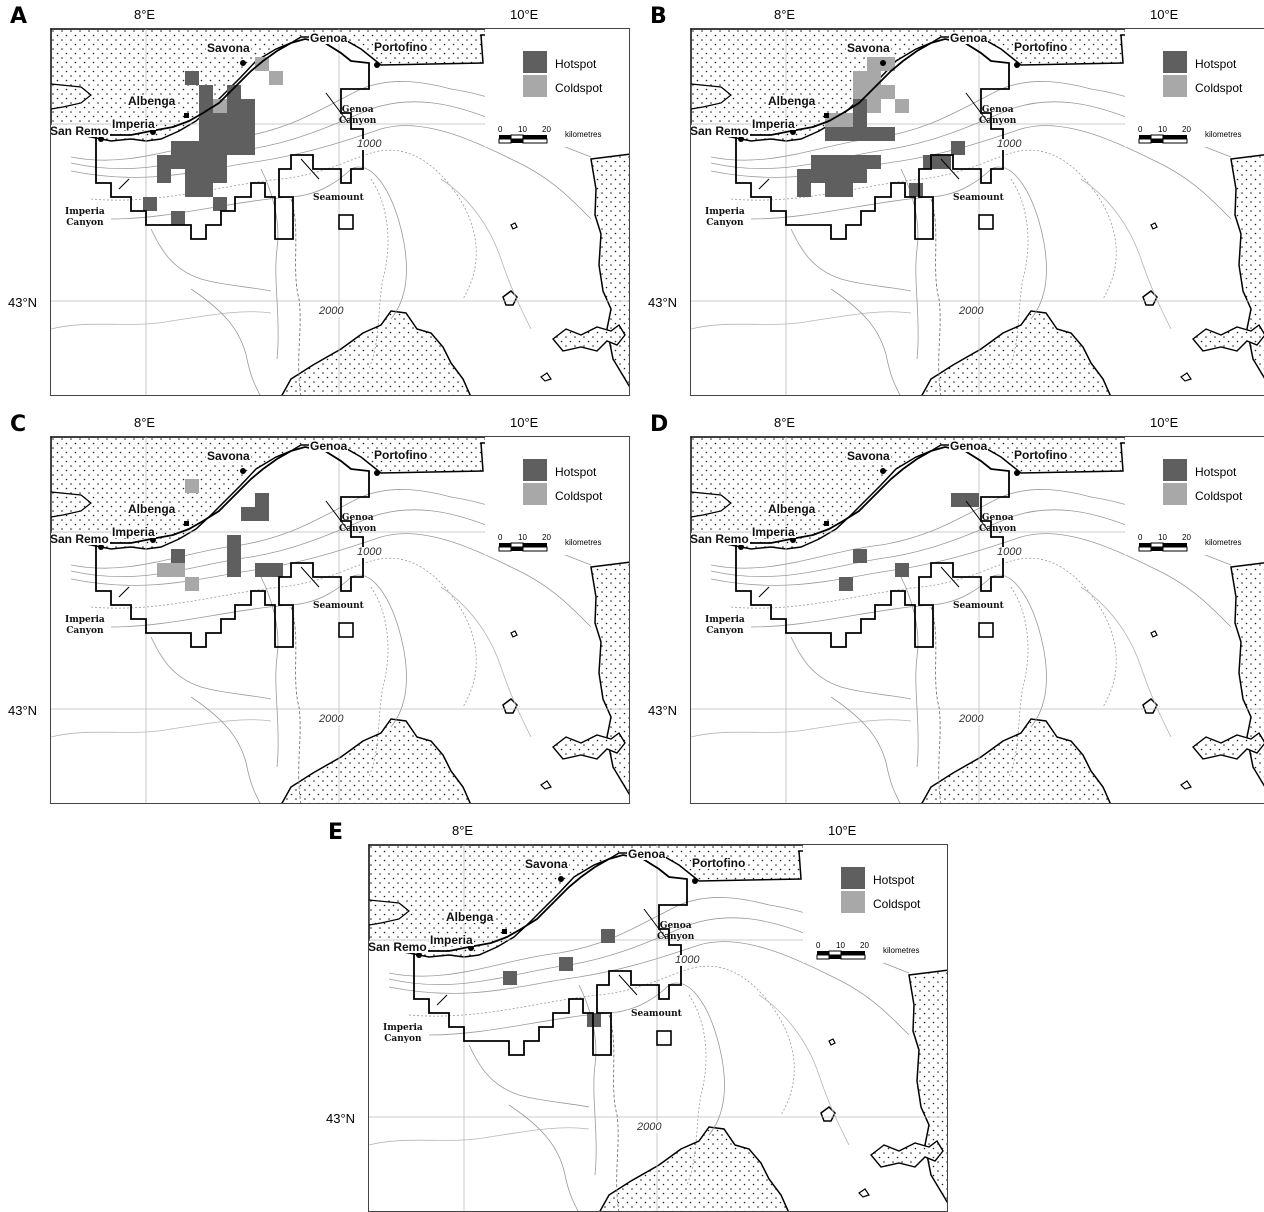 The image size is (1264, 1212). Describe the element at coordinates (18, 424) in the screenshot. I see `panel-label: C` at that location.